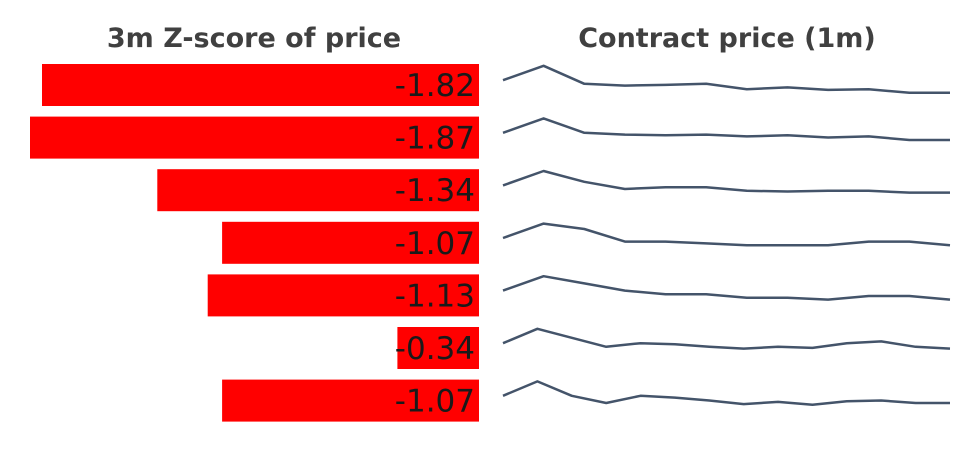  What do you see at coordinates (254, 38) in the screenshot?
I see `bar-chart-title: 3m Z-score of price` at bounding box center [254, 38].